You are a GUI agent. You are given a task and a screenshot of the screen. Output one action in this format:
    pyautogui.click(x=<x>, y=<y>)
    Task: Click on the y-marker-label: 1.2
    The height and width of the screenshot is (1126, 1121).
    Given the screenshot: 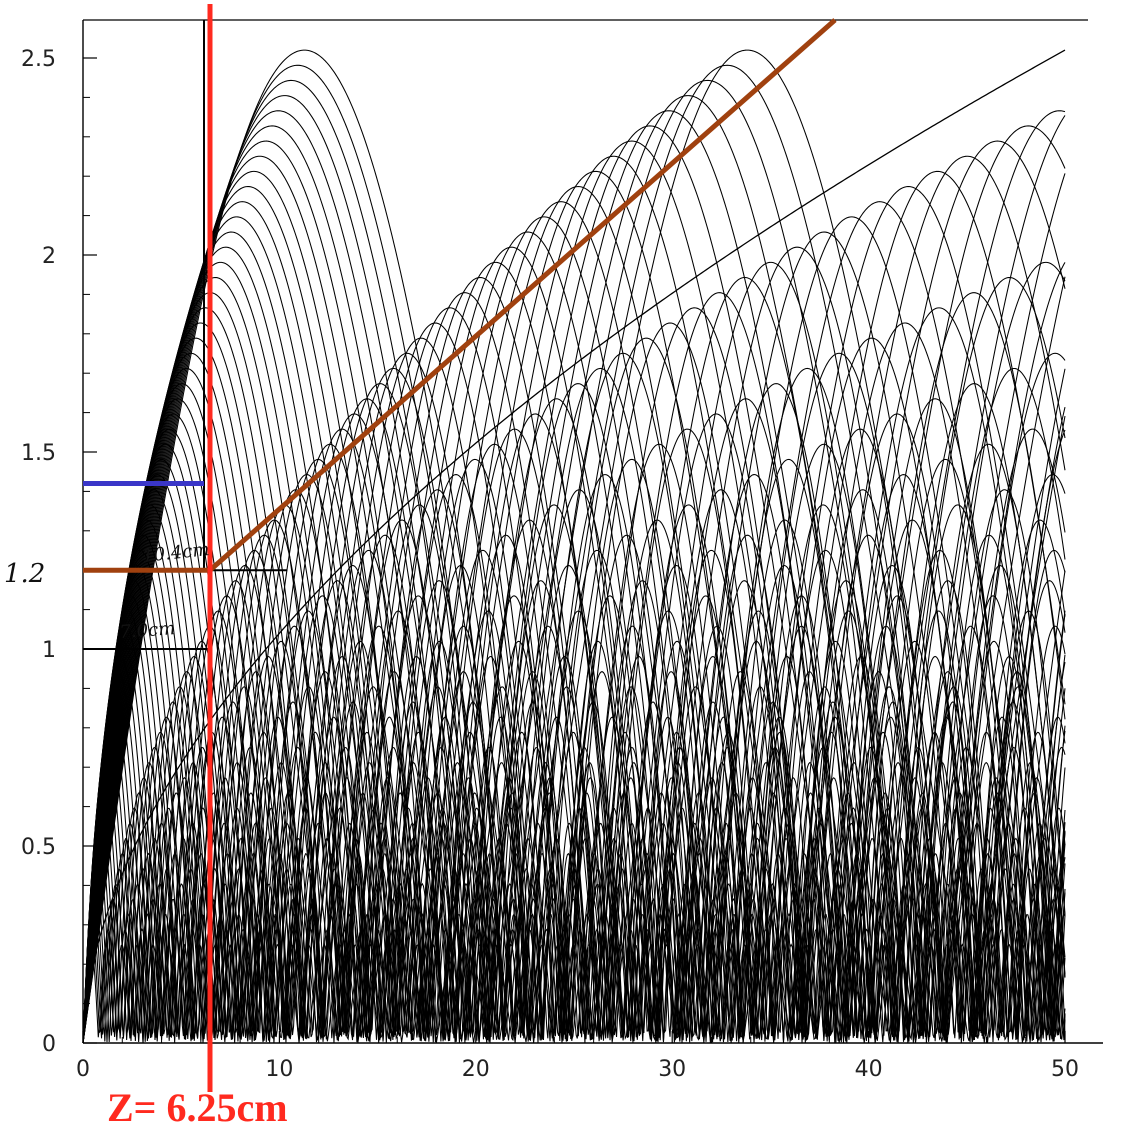 What is the action you would take?
    pyautogui.click(x=24, y=574)
    